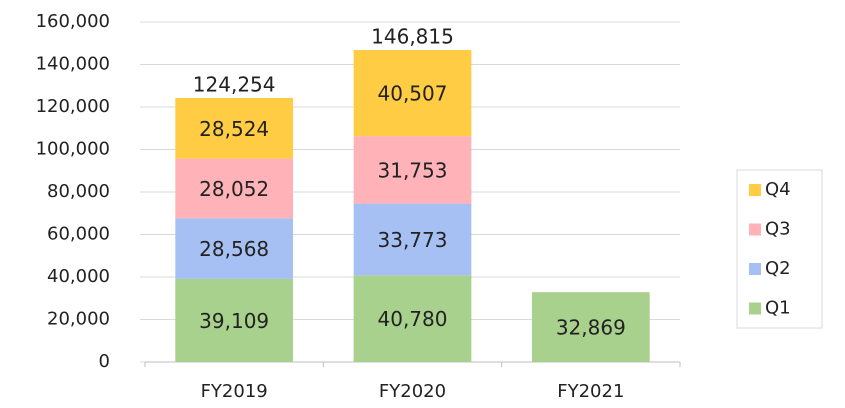 This screenshot has width=845, height=408. I want to click on data-label: 31,753, so click(413, 170).